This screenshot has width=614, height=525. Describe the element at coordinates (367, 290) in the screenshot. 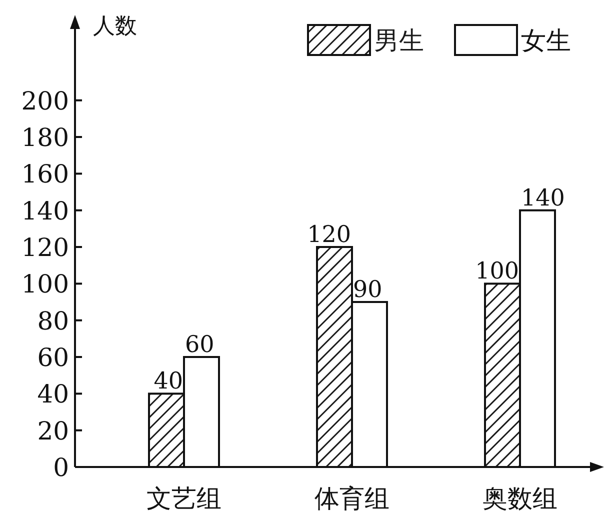

I see `data-label: 90` at that location.